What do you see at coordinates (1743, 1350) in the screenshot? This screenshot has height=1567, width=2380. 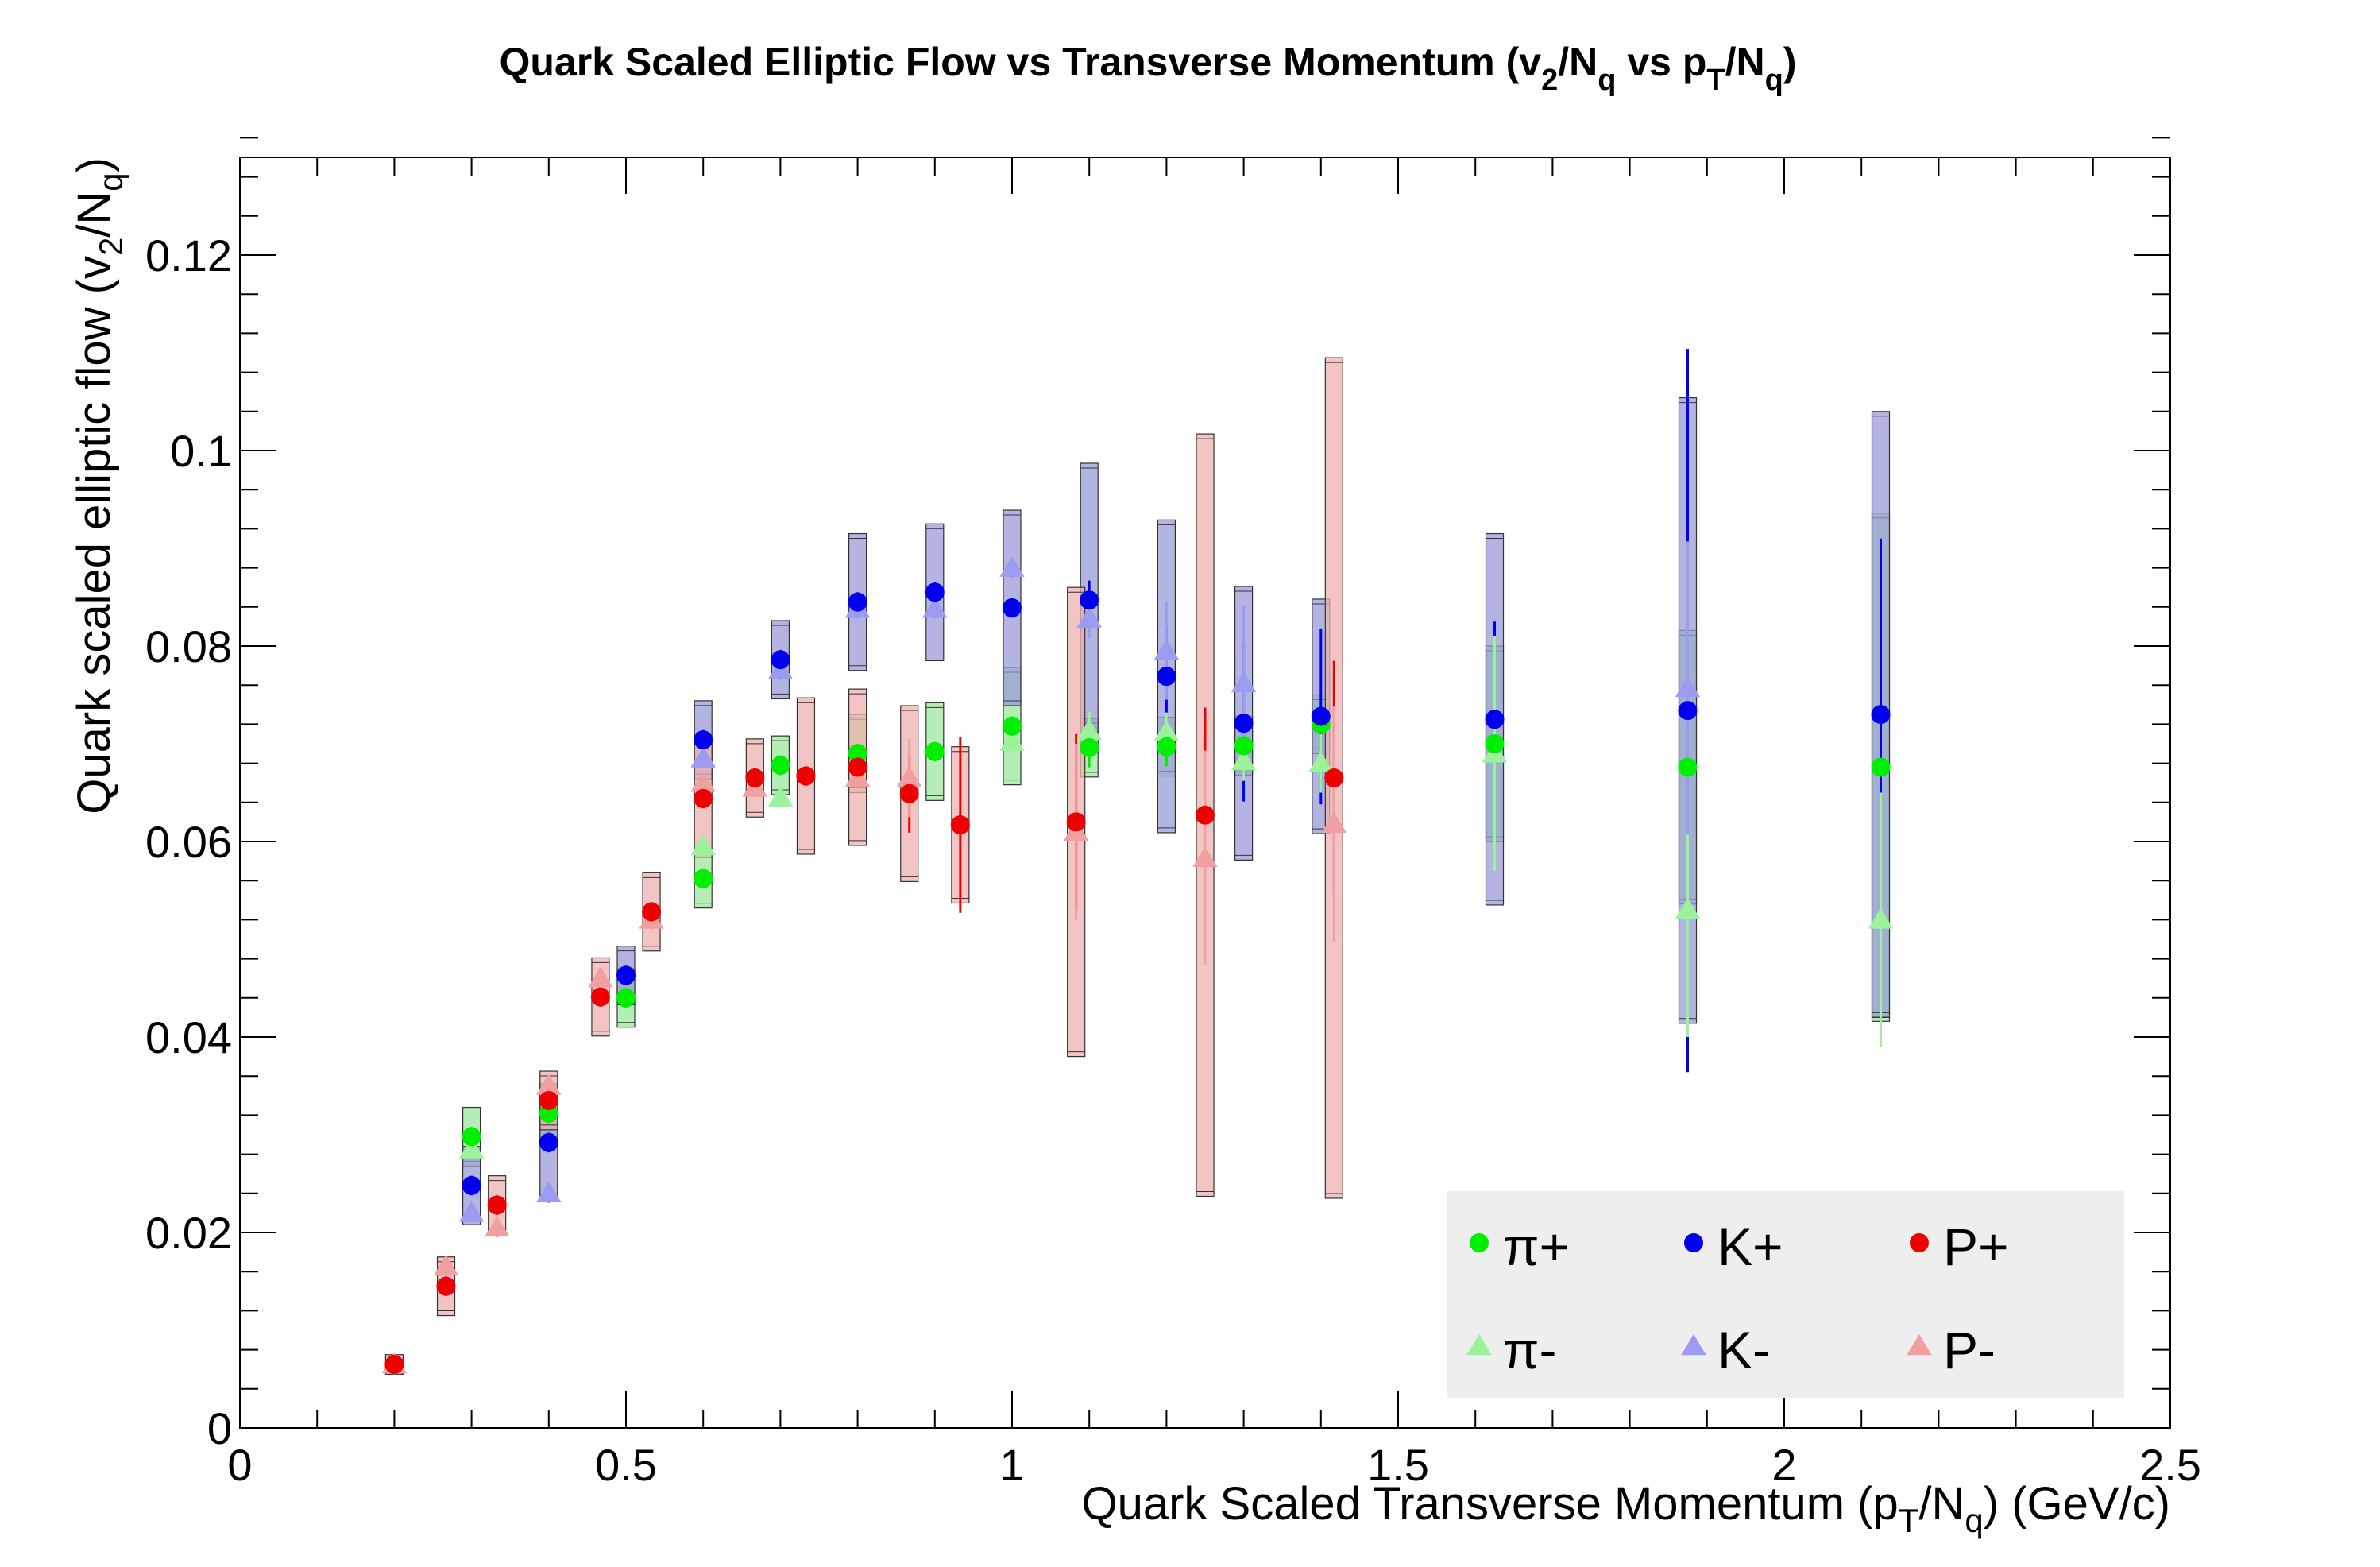 I see `legend-label: K-` at bounding box center [1743, 1350].